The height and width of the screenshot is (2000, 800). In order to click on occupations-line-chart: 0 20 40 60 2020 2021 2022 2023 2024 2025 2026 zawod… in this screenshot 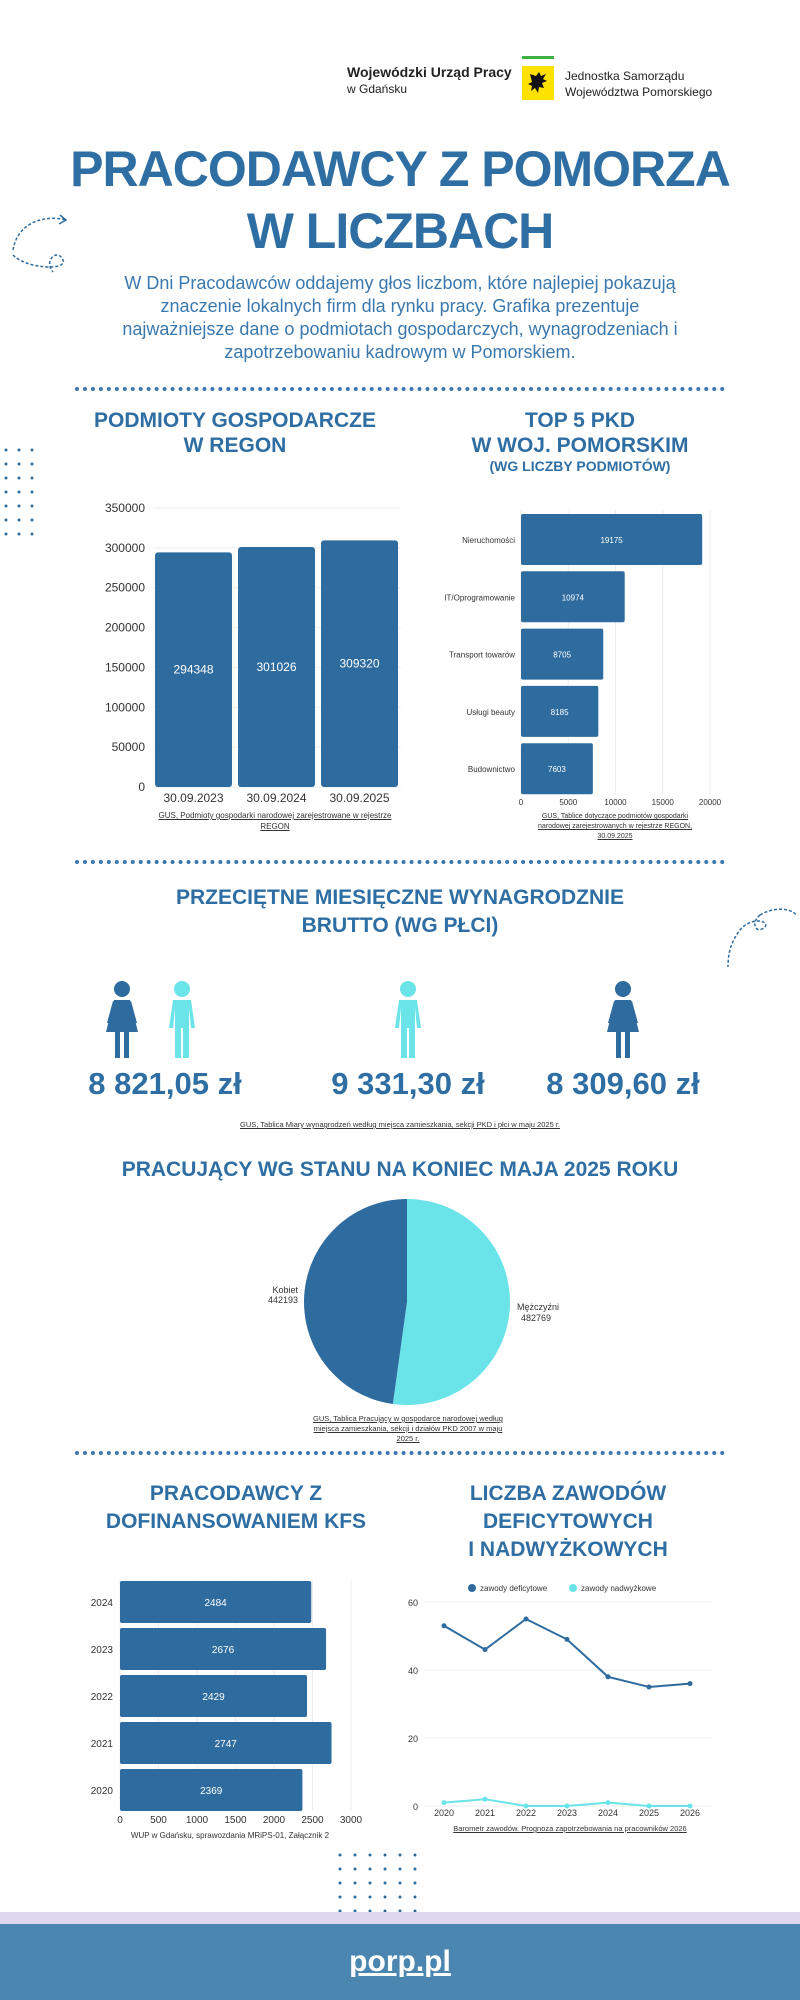, I will do `click(559, 1701)`.